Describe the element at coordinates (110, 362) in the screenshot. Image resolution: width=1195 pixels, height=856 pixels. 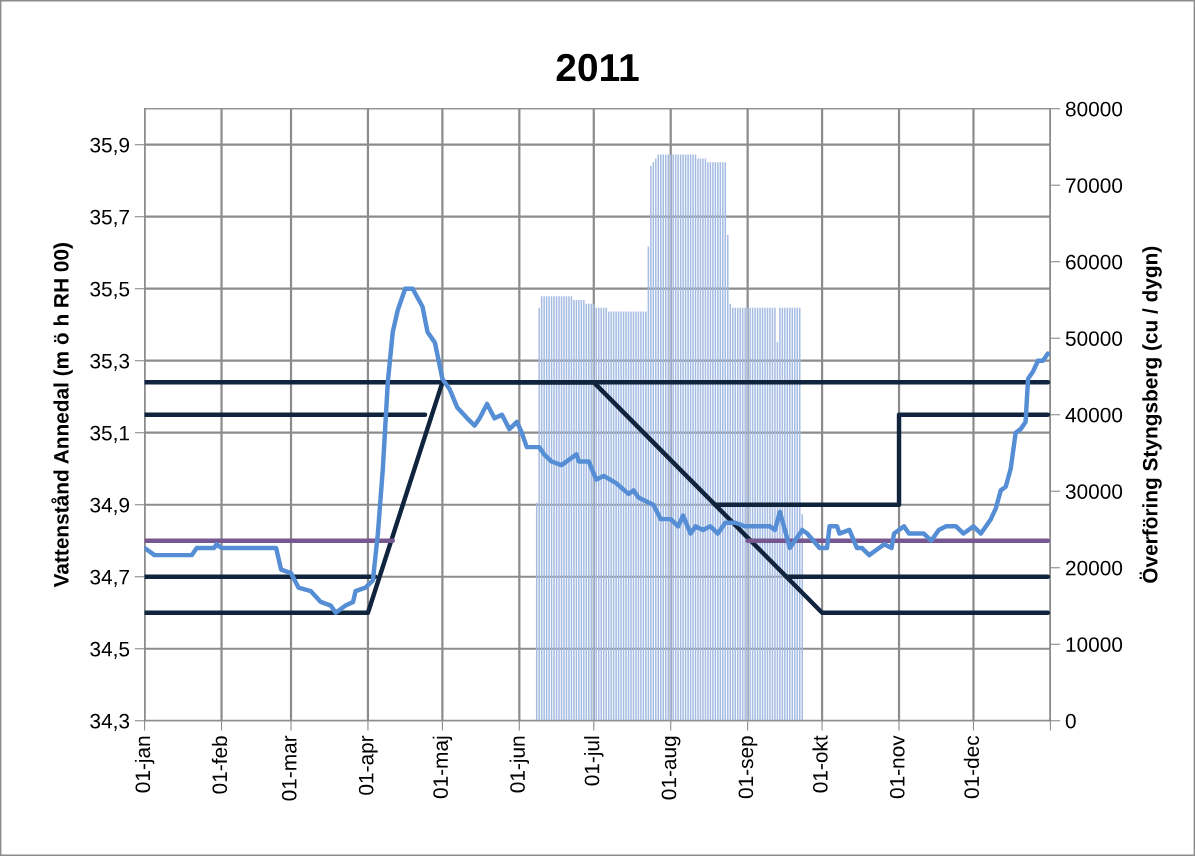
I see `y-tick-label: 35,3` at that location.